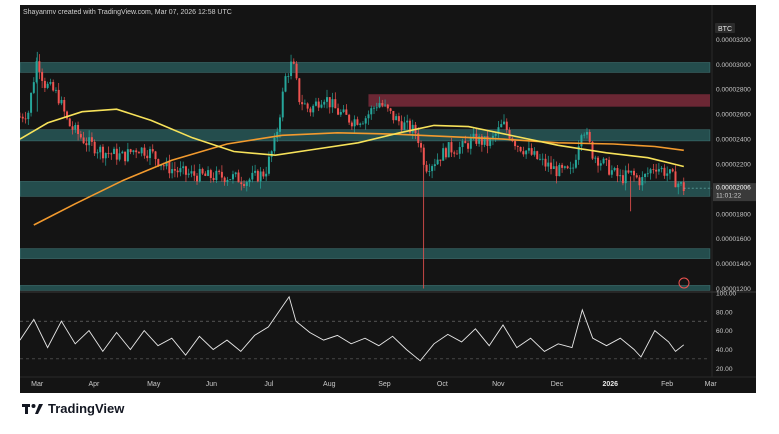 The image size is (779, 434). I want to click on time-tick-label: 2026, so click(611, 384).